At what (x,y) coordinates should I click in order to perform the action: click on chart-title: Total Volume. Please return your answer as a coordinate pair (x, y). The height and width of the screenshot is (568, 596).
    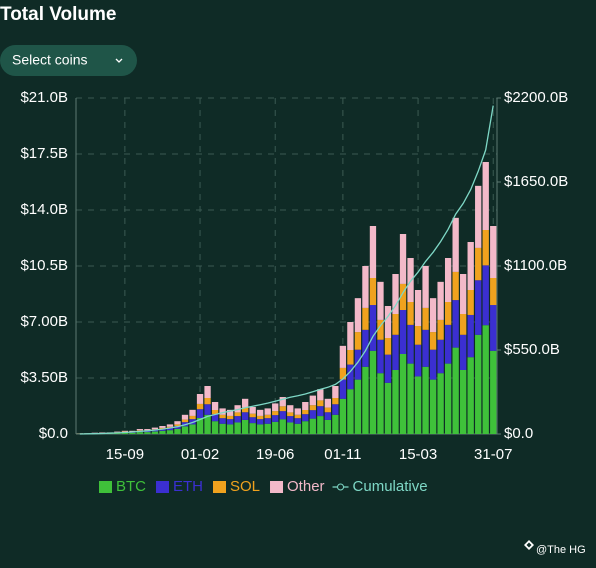
    Looking at the image, I should click on (58, 14).